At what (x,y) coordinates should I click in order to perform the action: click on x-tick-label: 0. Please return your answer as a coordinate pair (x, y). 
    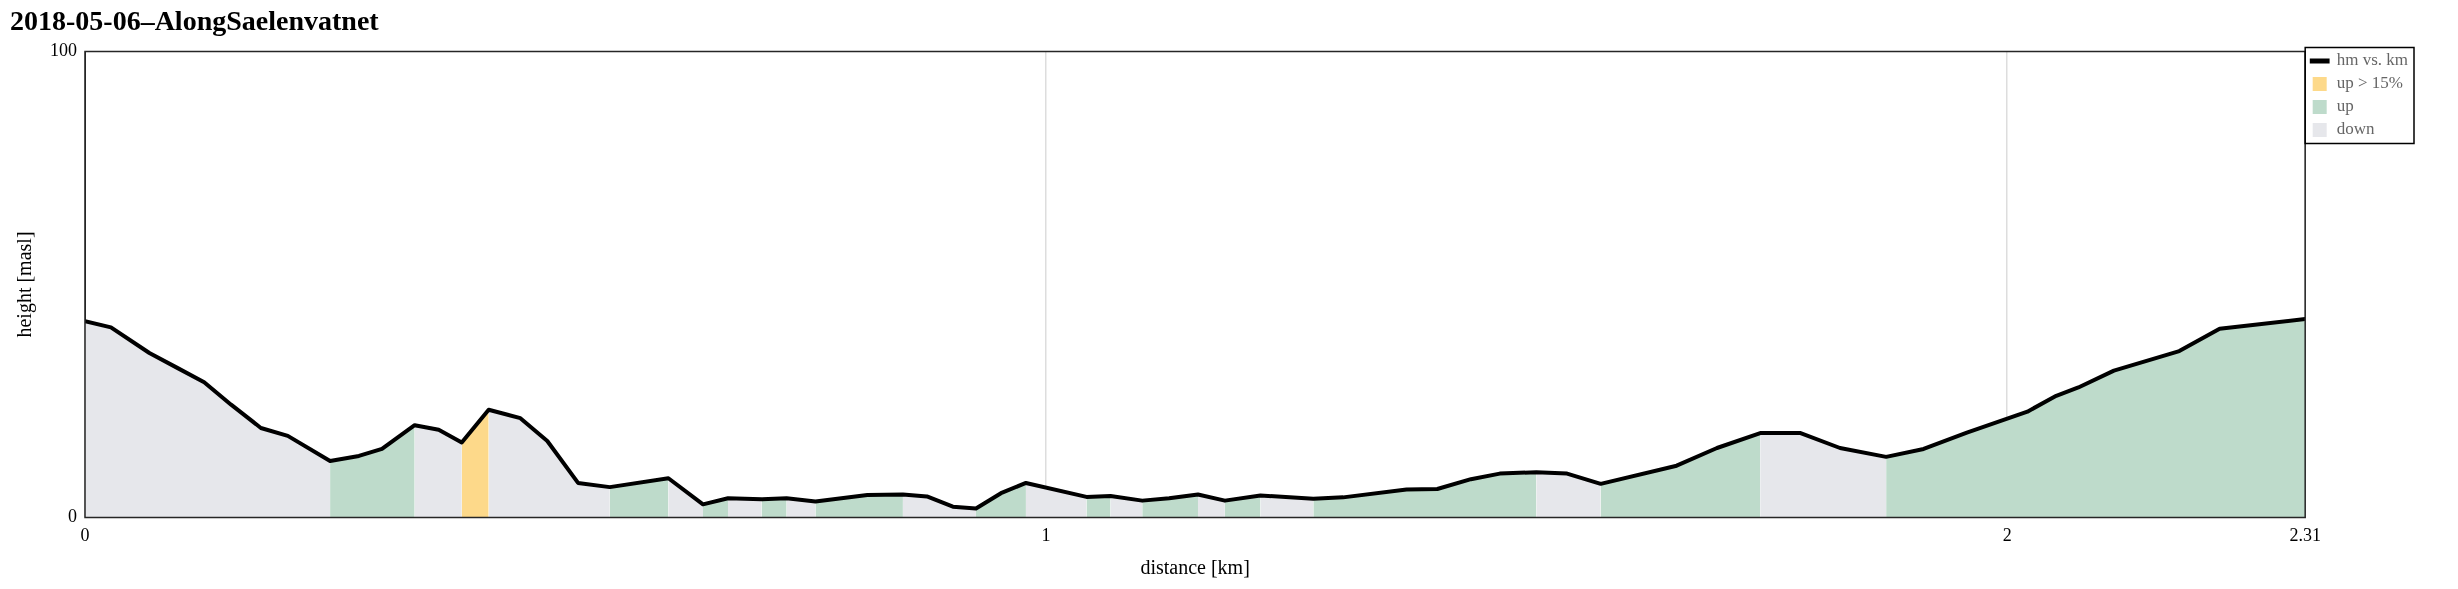
    Looking at the image, I should click on (85, 534).